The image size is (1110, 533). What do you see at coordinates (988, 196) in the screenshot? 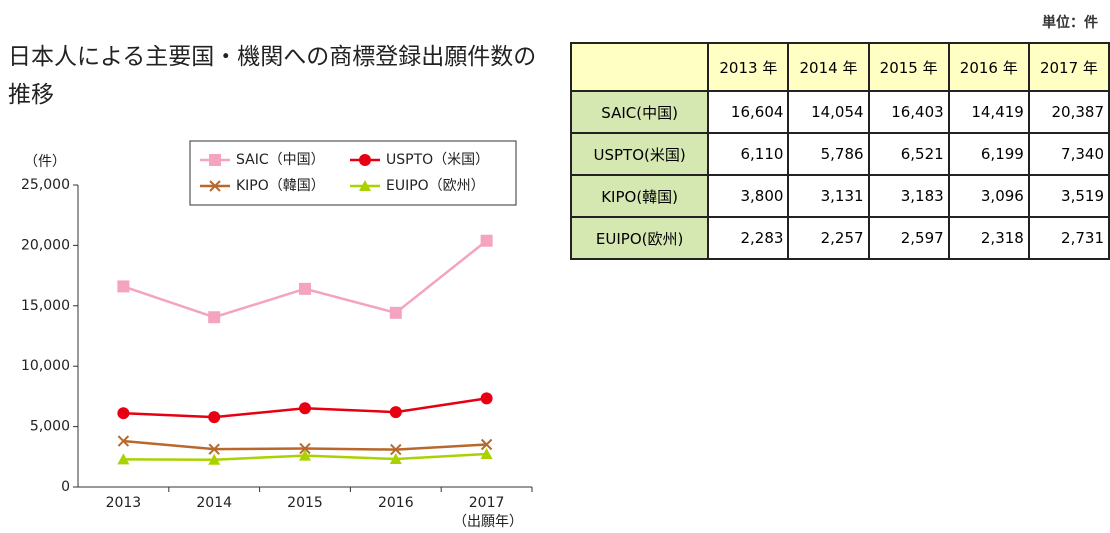
I see `table-cell: 3,096` at bounding box center [988, 196].